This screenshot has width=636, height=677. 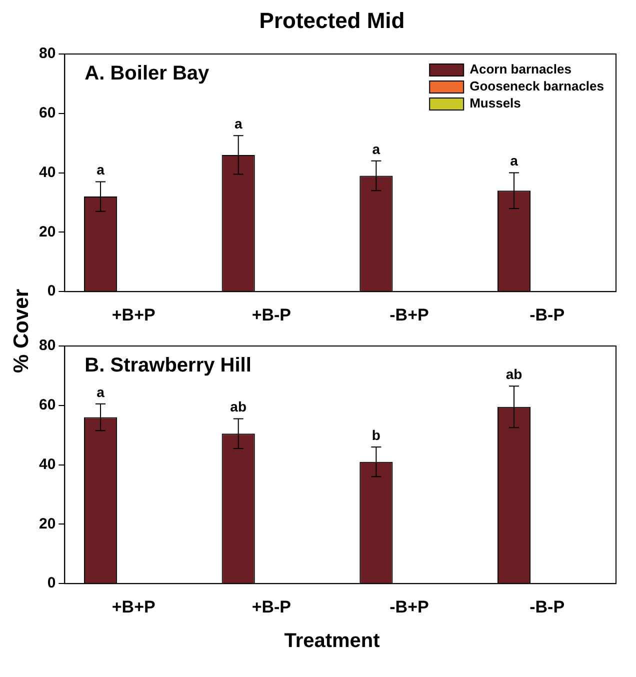 What do you see at coordinates (521, 69) in the screenshot?
I see `legend-label: Acorn barnacles` at bounding box center [521, 69].